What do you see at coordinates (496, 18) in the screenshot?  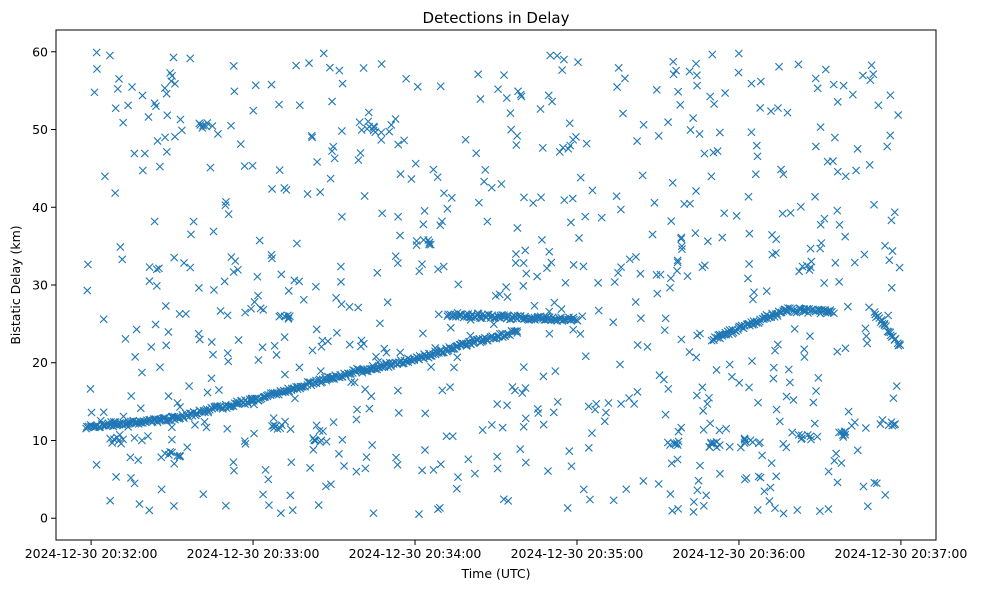 I see `chart-title: Detections in Delay` at bounding box center [496, 18].